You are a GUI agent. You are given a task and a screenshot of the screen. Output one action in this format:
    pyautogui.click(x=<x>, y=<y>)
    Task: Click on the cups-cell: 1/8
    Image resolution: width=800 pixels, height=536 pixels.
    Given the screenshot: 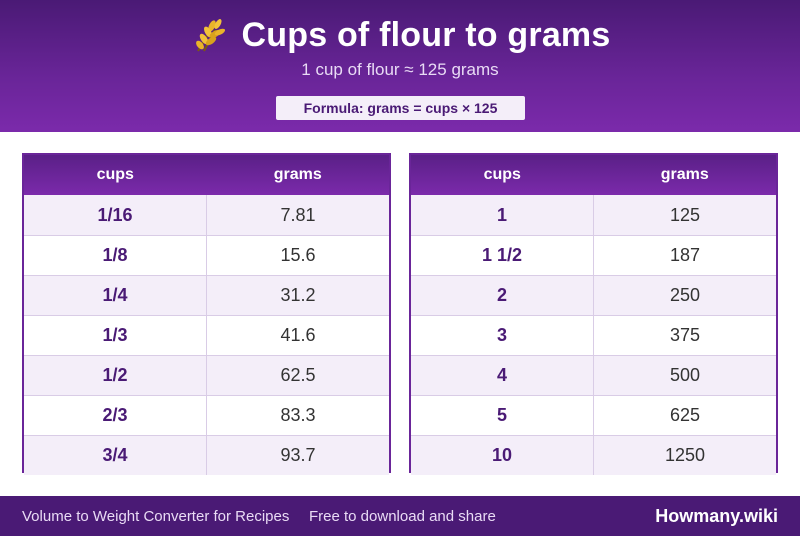 What is the action you would take?
    pyautogui.click(x=115, y=255)
    